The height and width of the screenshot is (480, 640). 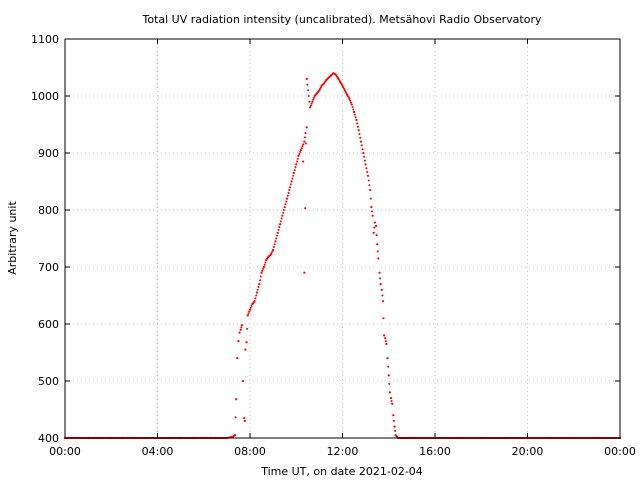 What do you see at coordinates (45, 239) in the screenshot?
I see `y-axis-tick-labels: 400 500 600 700 800 900 1000 1100` at bounding box center [45, 239].